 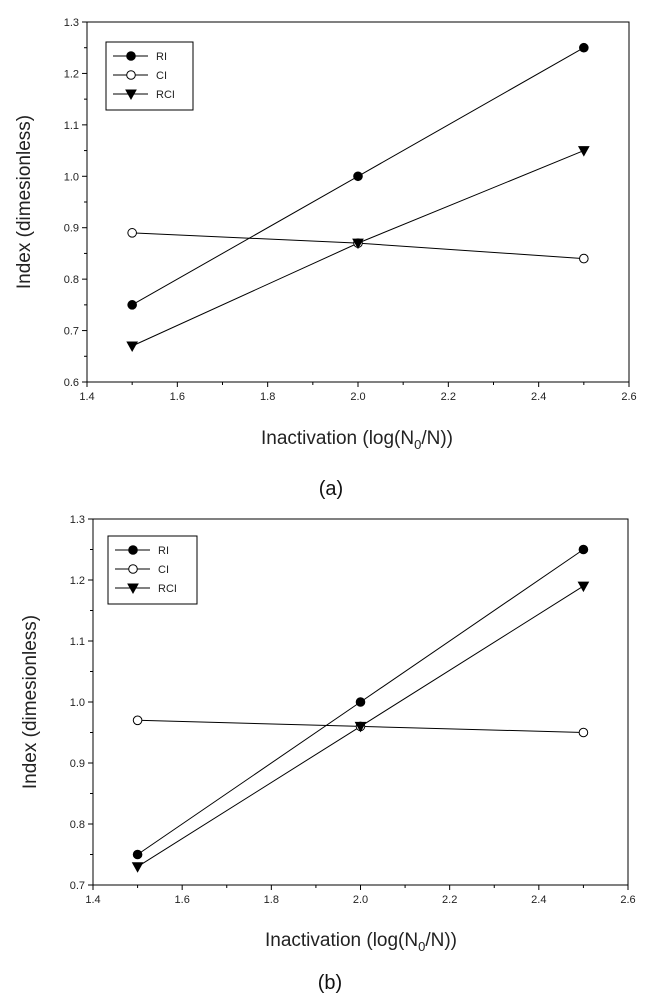 I want to click on panel-label: (b), so click(x=330, y=983).